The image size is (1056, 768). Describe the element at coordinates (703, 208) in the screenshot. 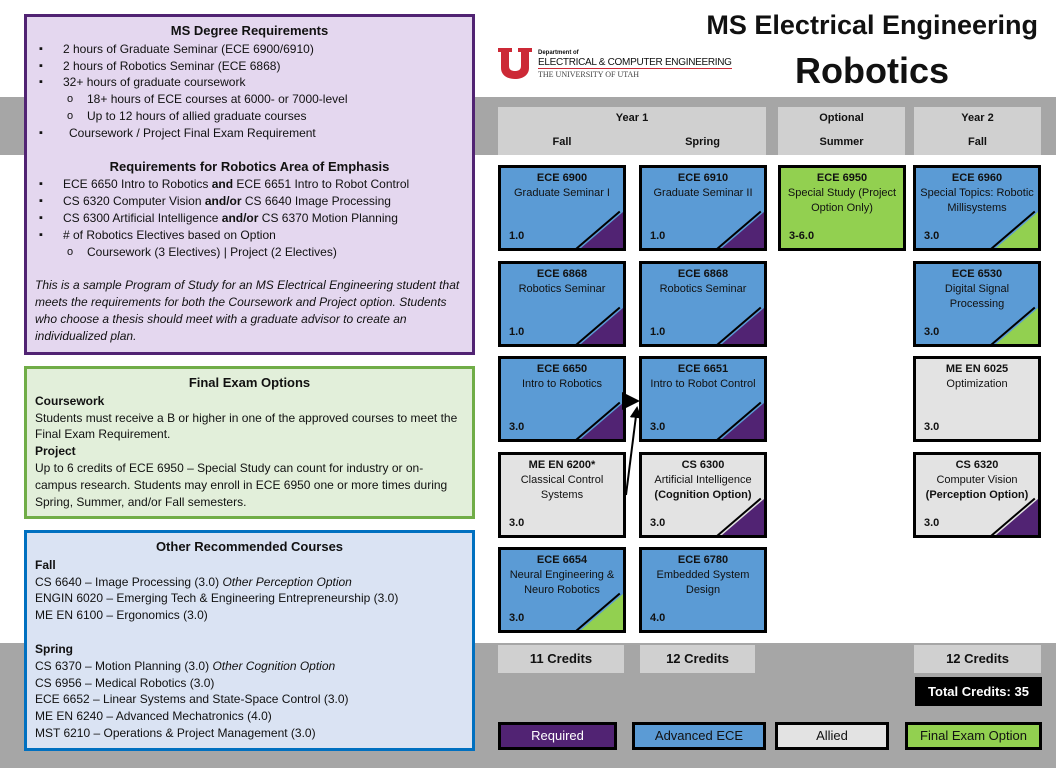

I see `course-card: ECE 6910 Graduate Seminar II 1.0` at that location.